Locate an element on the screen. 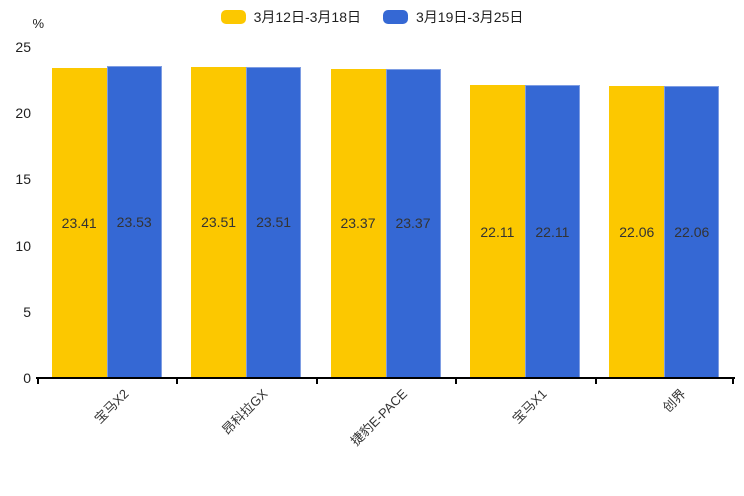 The height and width of the screenshot is (496, 744). bar-value-label: 23.41 is located at coordinates (79, 223).